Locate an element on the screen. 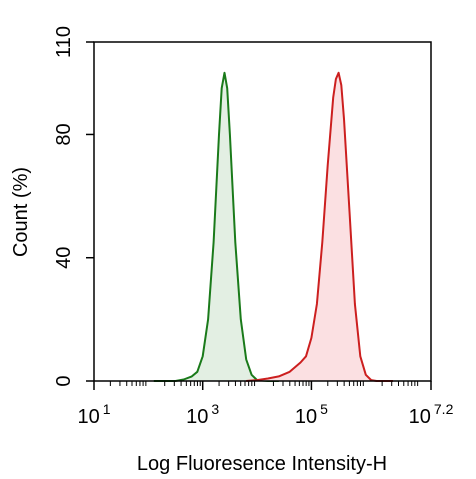 Image resolution: width=476 pixels, height=479 pixels. x-axis-title: Log Fluoresence Intensity-H is located at coordinates (262, 464).